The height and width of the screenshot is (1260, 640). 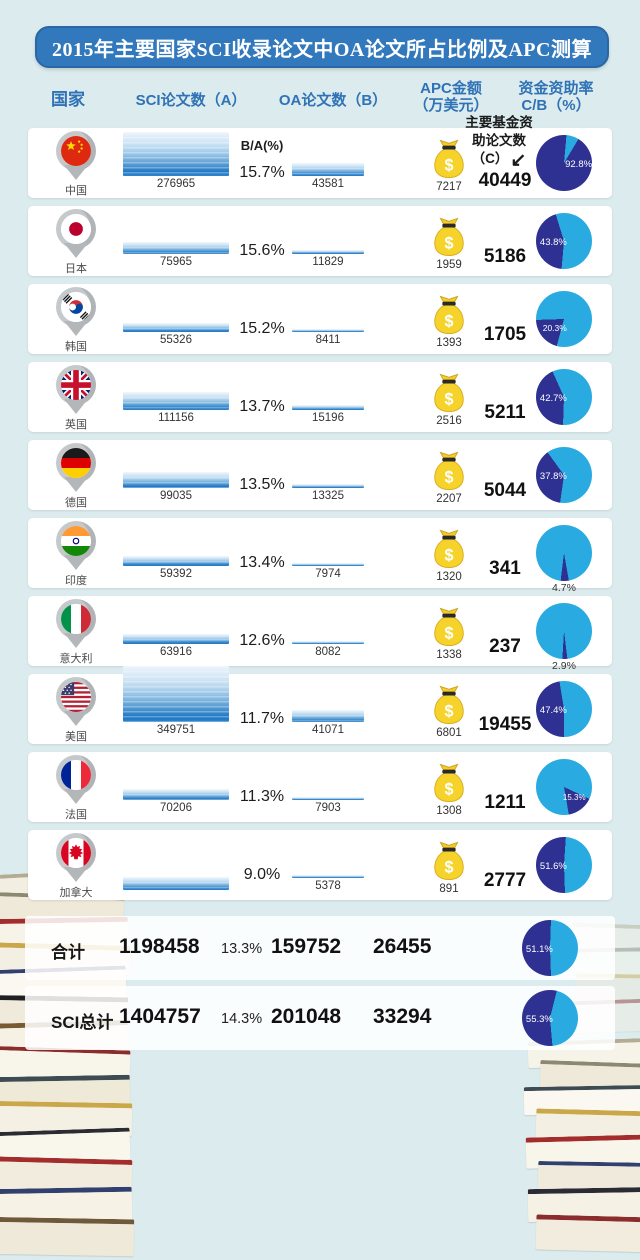 I want to click on fund-rate-pie: 37.8%, so click(x=564, y=475).